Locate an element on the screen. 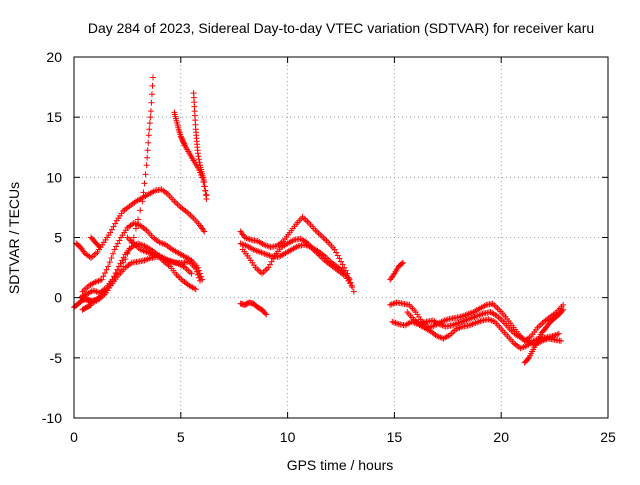 Image resolution: width=640 pixels, height=485 pixels. y-tick-label: 0 is located at coordinates (58, 298).